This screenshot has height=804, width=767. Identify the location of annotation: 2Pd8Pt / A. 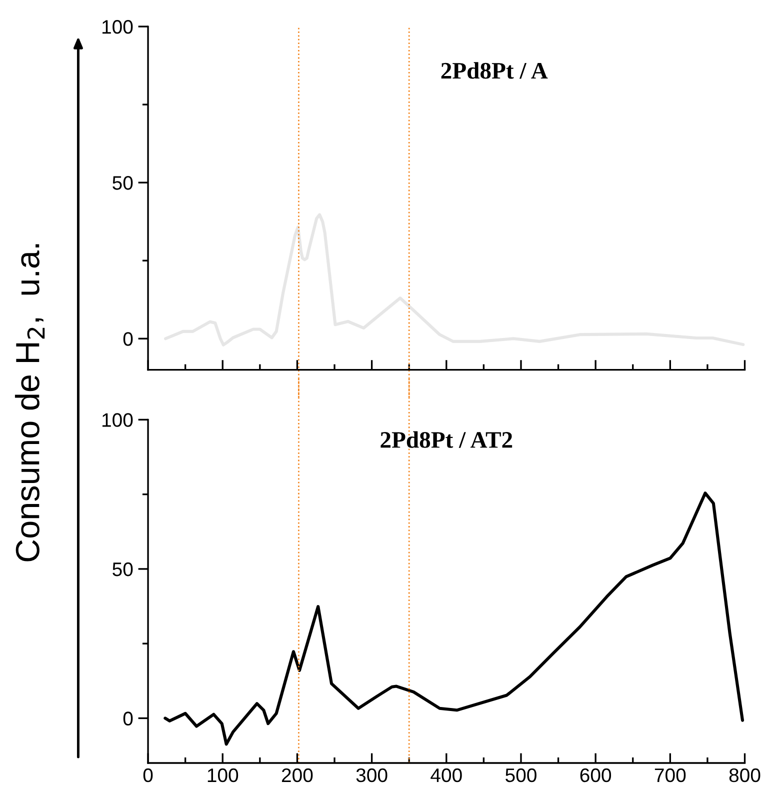
(494, 70).